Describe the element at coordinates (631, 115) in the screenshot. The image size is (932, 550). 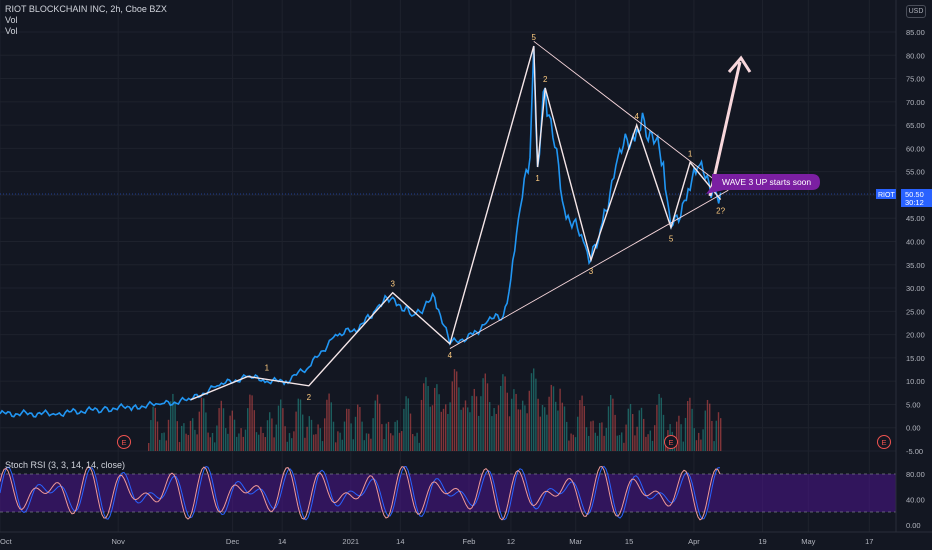
I see `triangle-upper-trendline` at that location.